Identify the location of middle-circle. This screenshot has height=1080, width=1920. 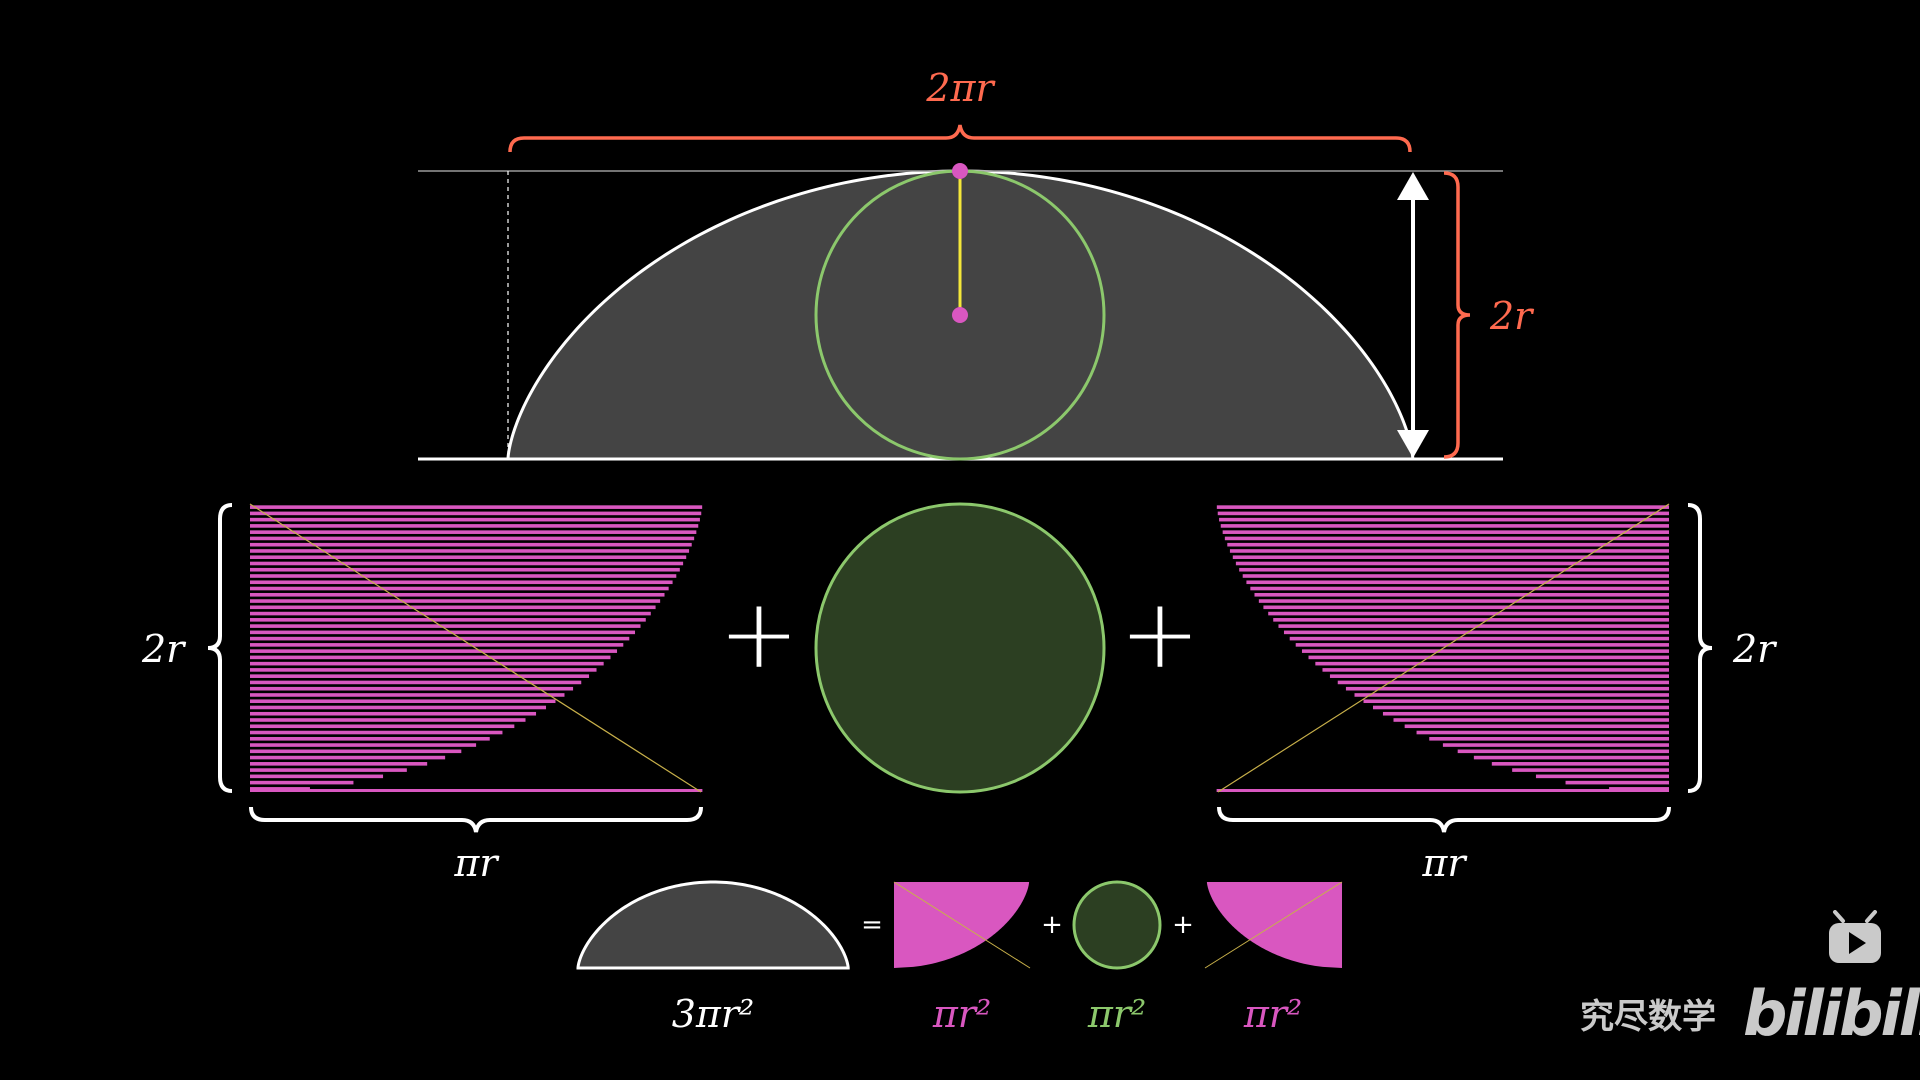
(960, 648).